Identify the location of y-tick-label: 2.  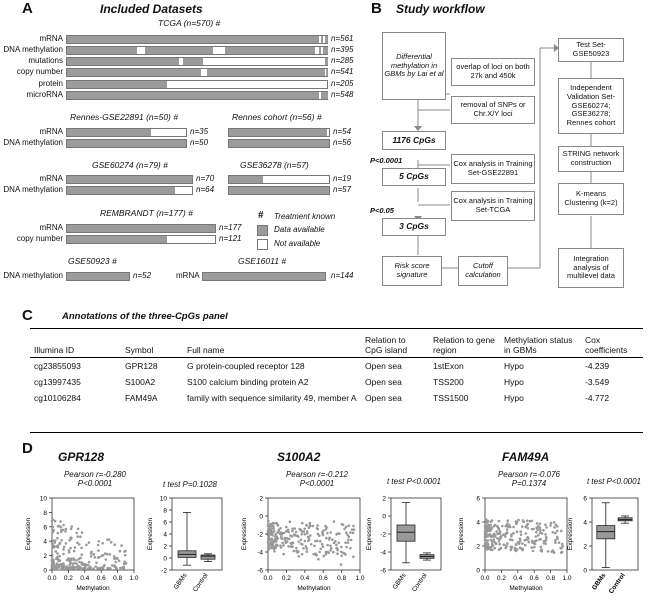
(585, 547).